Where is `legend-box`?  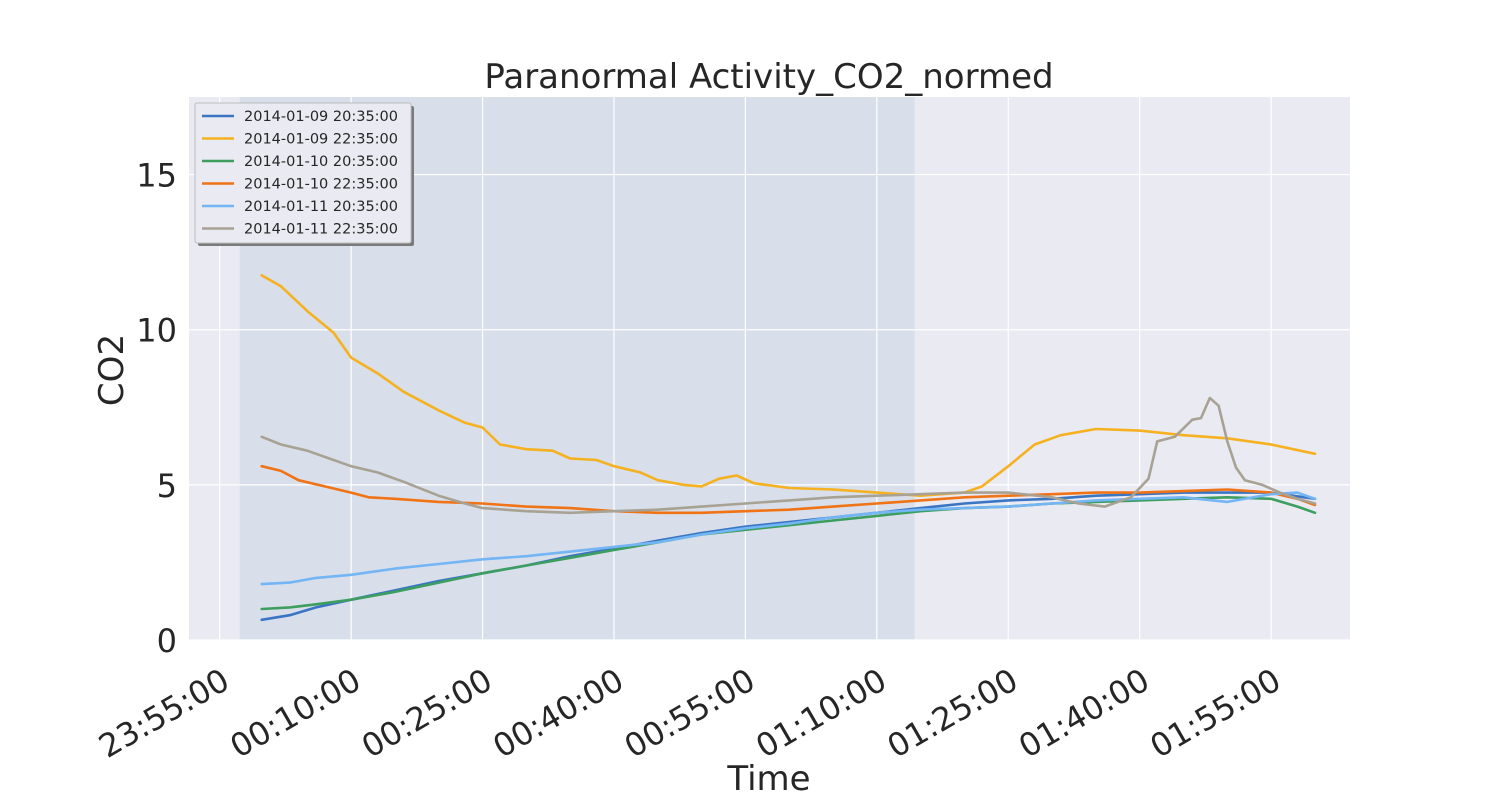
legend-box is located at coordinates (303, 173).